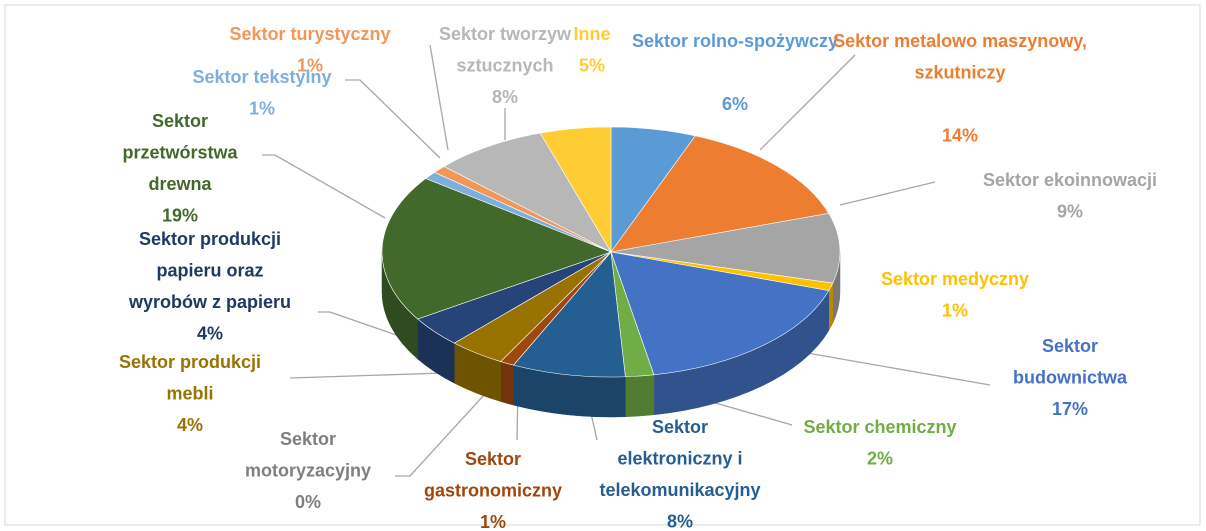 The width and height of the screenshot is (1206, 531). What do you see at coordinates (880, 458) in the screenshot?
I see `value-label: 2%` at bounding box center [880, 458].